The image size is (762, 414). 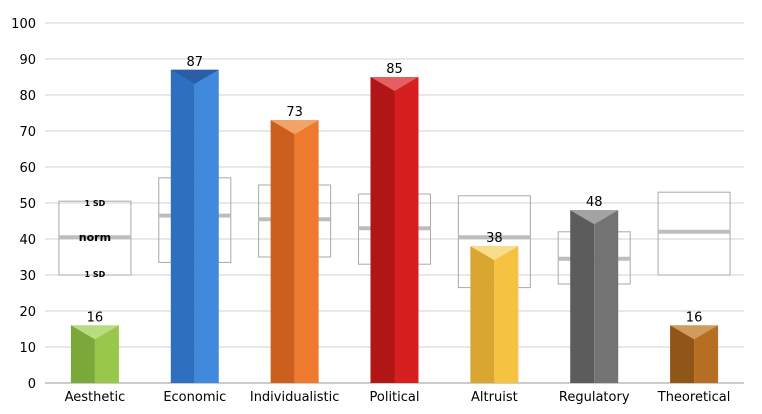 What do you see at coordinates (494, 397) in the screenshot?
I see `x-category-label: Altruist` at bounding box center [494, 397].